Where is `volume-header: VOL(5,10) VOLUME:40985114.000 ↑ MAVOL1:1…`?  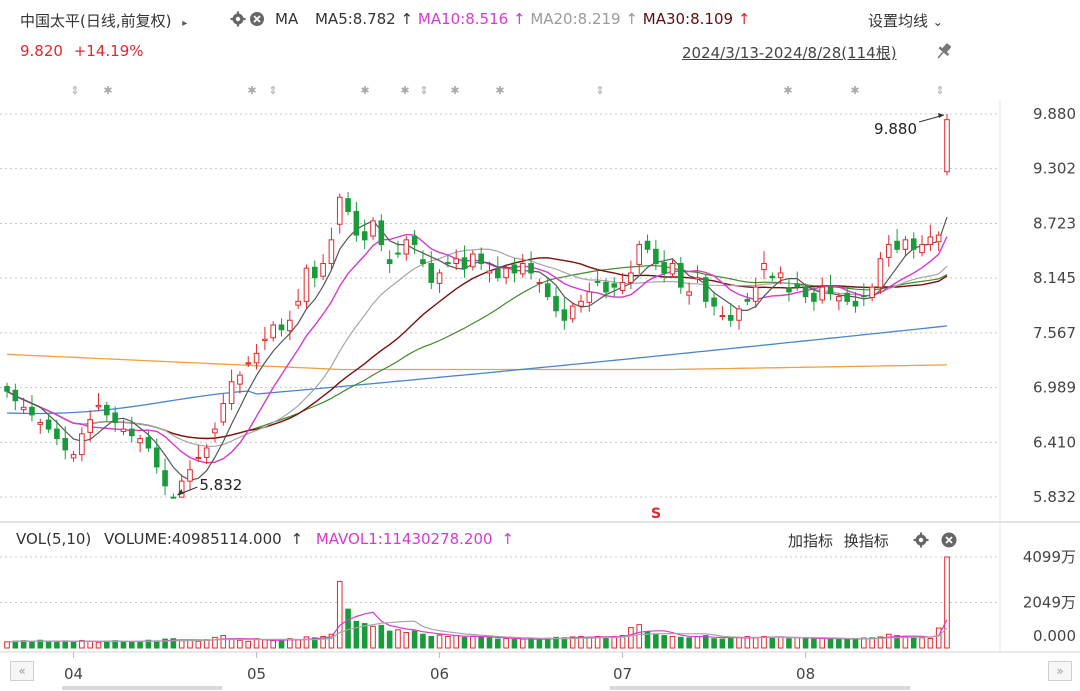
volume-header: VOL(5,10) VOLUME:40985114.000 ↑ MAVOL1:1… is located at coordinates (265, 539).